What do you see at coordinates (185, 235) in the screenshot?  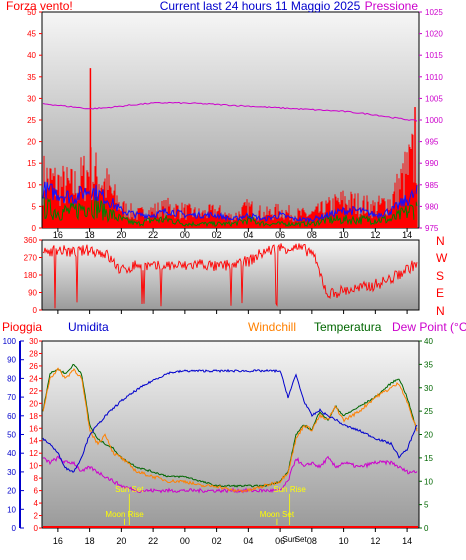 I see `wind-x-tick-label: 00` at bounding box center [185, 235].